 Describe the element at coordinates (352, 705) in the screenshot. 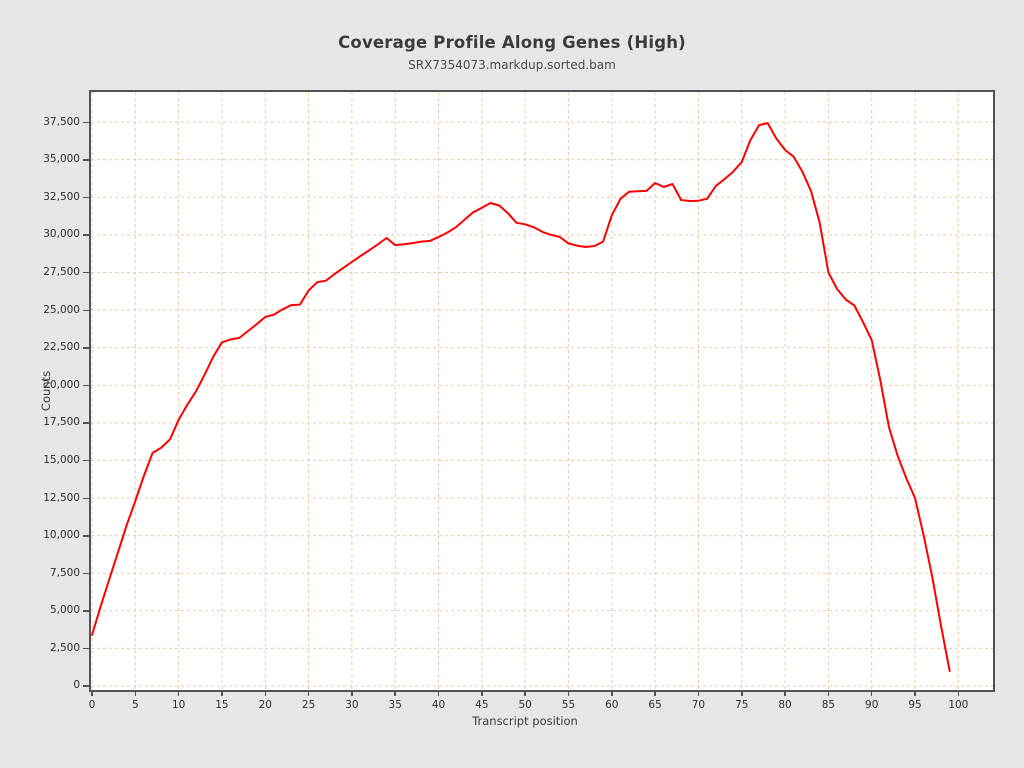

I see `x-tick-label: 30` at that location.